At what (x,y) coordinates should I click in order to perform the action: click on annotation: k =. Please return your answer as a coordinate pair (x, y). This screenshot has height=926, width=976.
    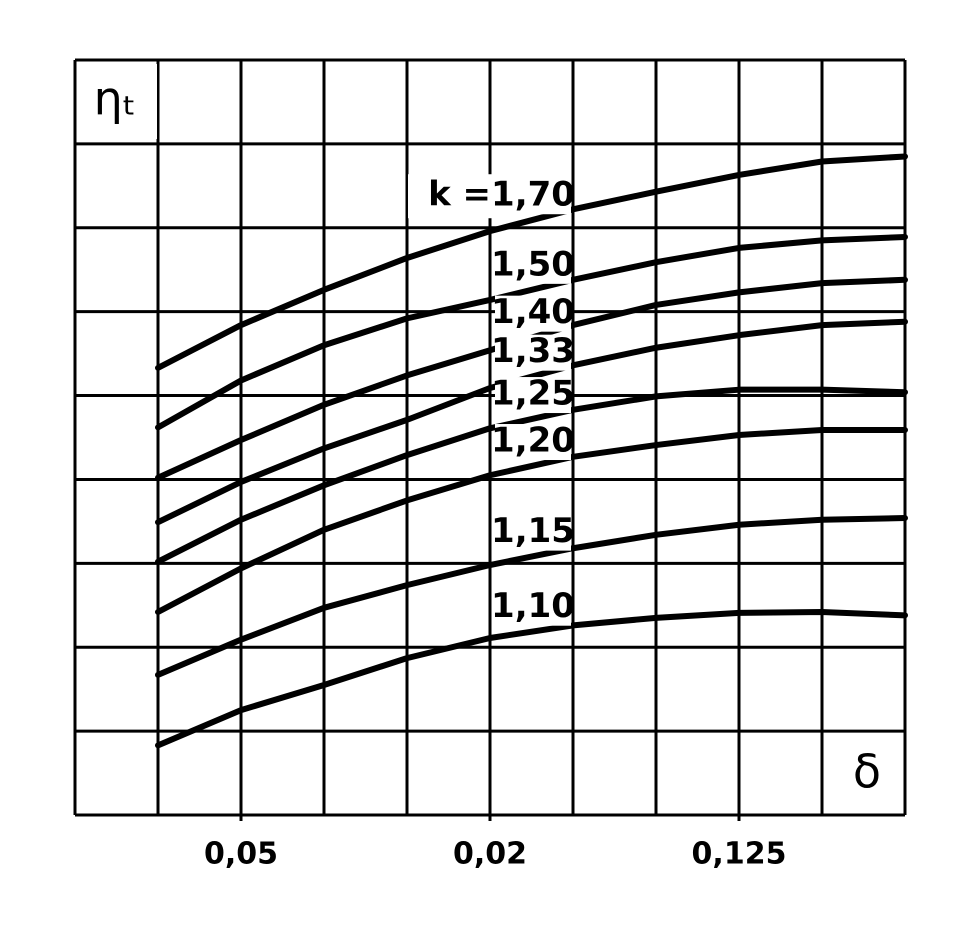
    Looking at the image, I should click on (459, 195).